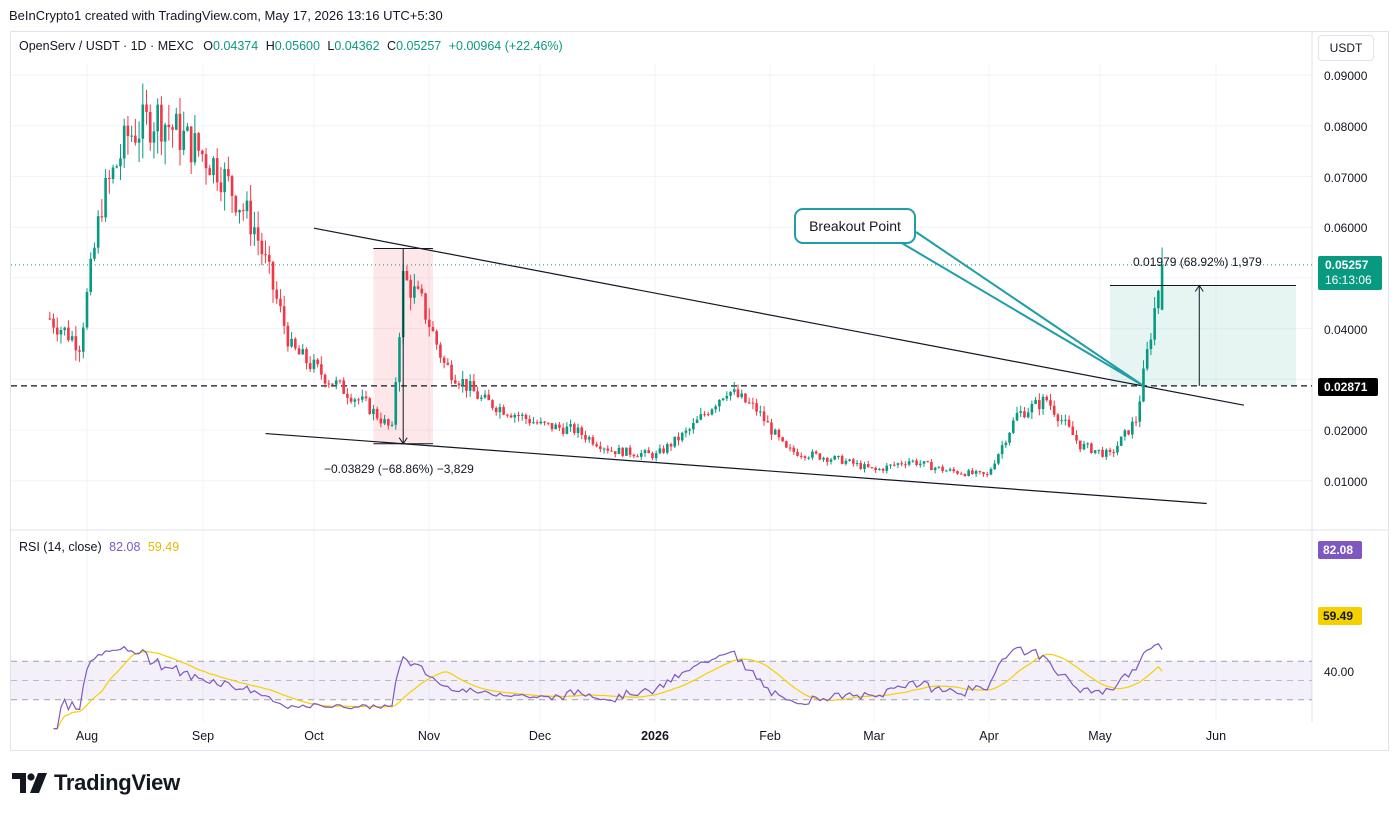 The image size is (1400, 817). I want to click on tradingview-logo: TradingView, so click(96, 783).